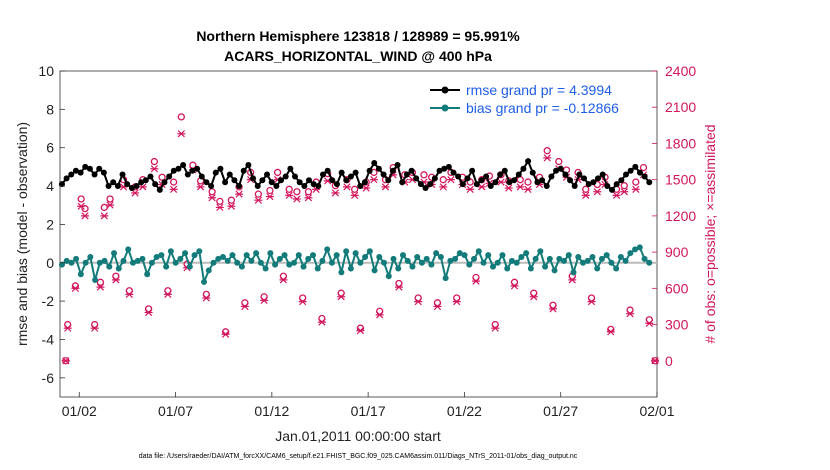 The width and height of the screenshot is (830, 470). Describe the element at coordinates (445, 90) in the screenshot. I see `legend-rmse-marker` at that location.